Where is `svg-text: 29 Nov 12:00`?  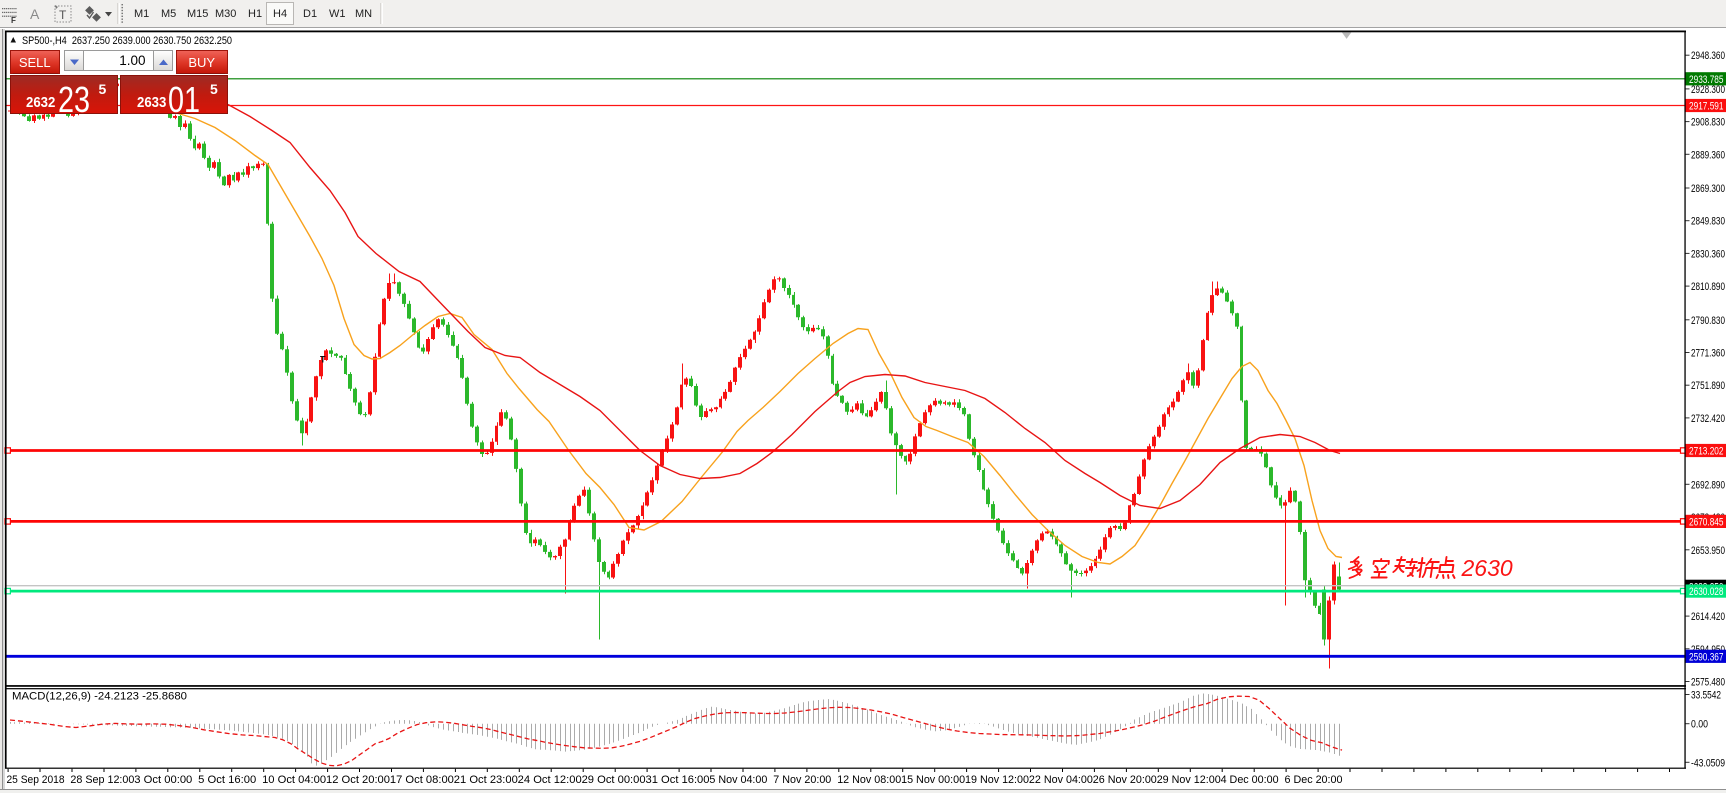 svg-text: 29 Nov 12:00 is located at coordinates (1189, 779).